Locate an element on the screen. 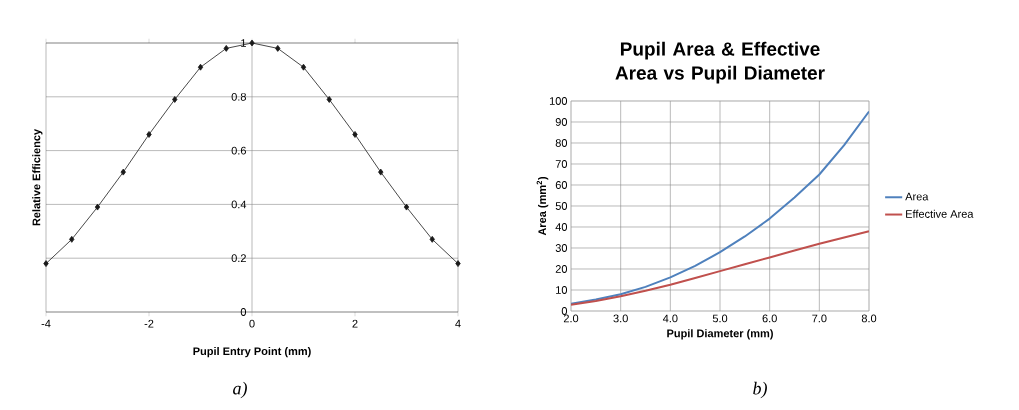 The width and height of the screenshot is (1019, 410). x-tick-label: 8.0 is located at coordinates (869, 318).